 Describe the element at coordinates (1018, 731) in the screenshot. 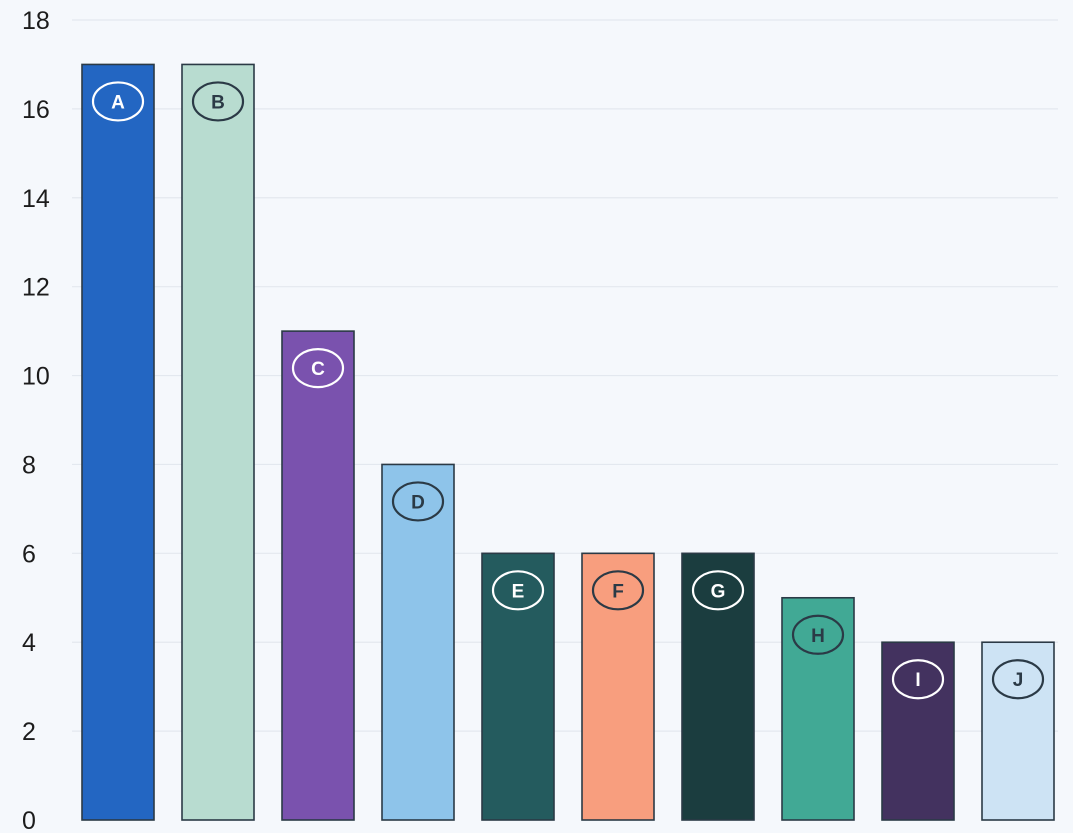

I see `bar-j` at that location.